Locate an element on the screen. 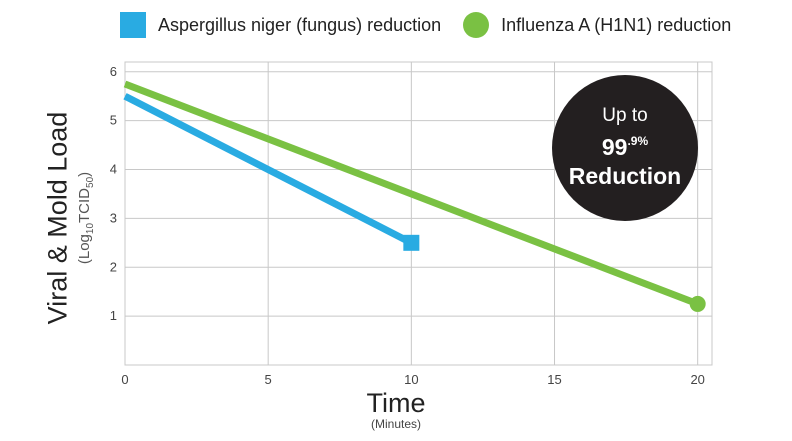 The height and width of the screenshot is (441, 792). y-axis-sublabel: (Log10TCID50) is located at coordinates (86, 218).